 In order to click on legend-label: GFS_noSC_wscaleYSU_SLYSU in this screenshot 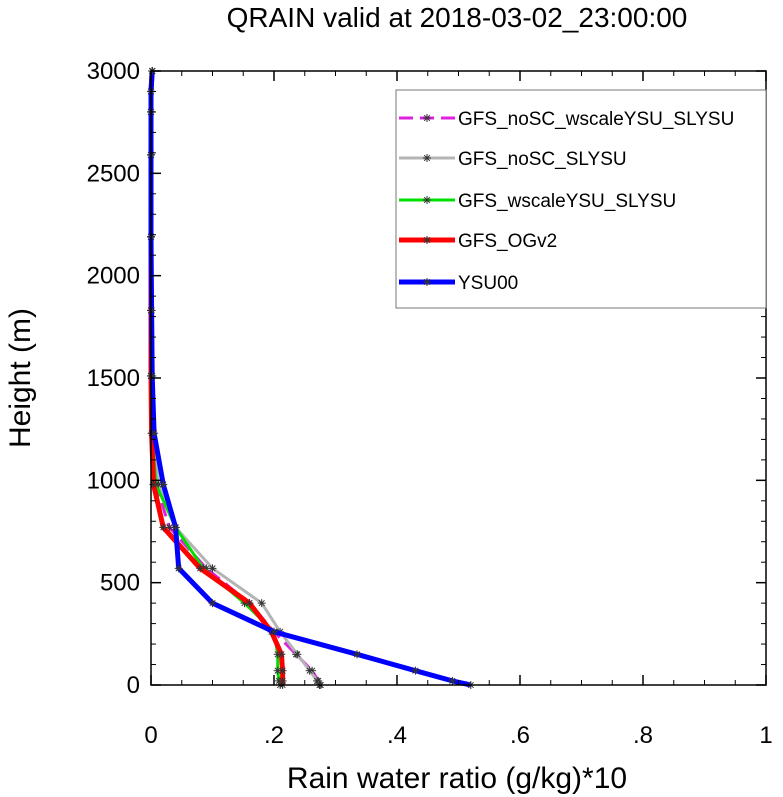, I will do `click(596, 119)`.